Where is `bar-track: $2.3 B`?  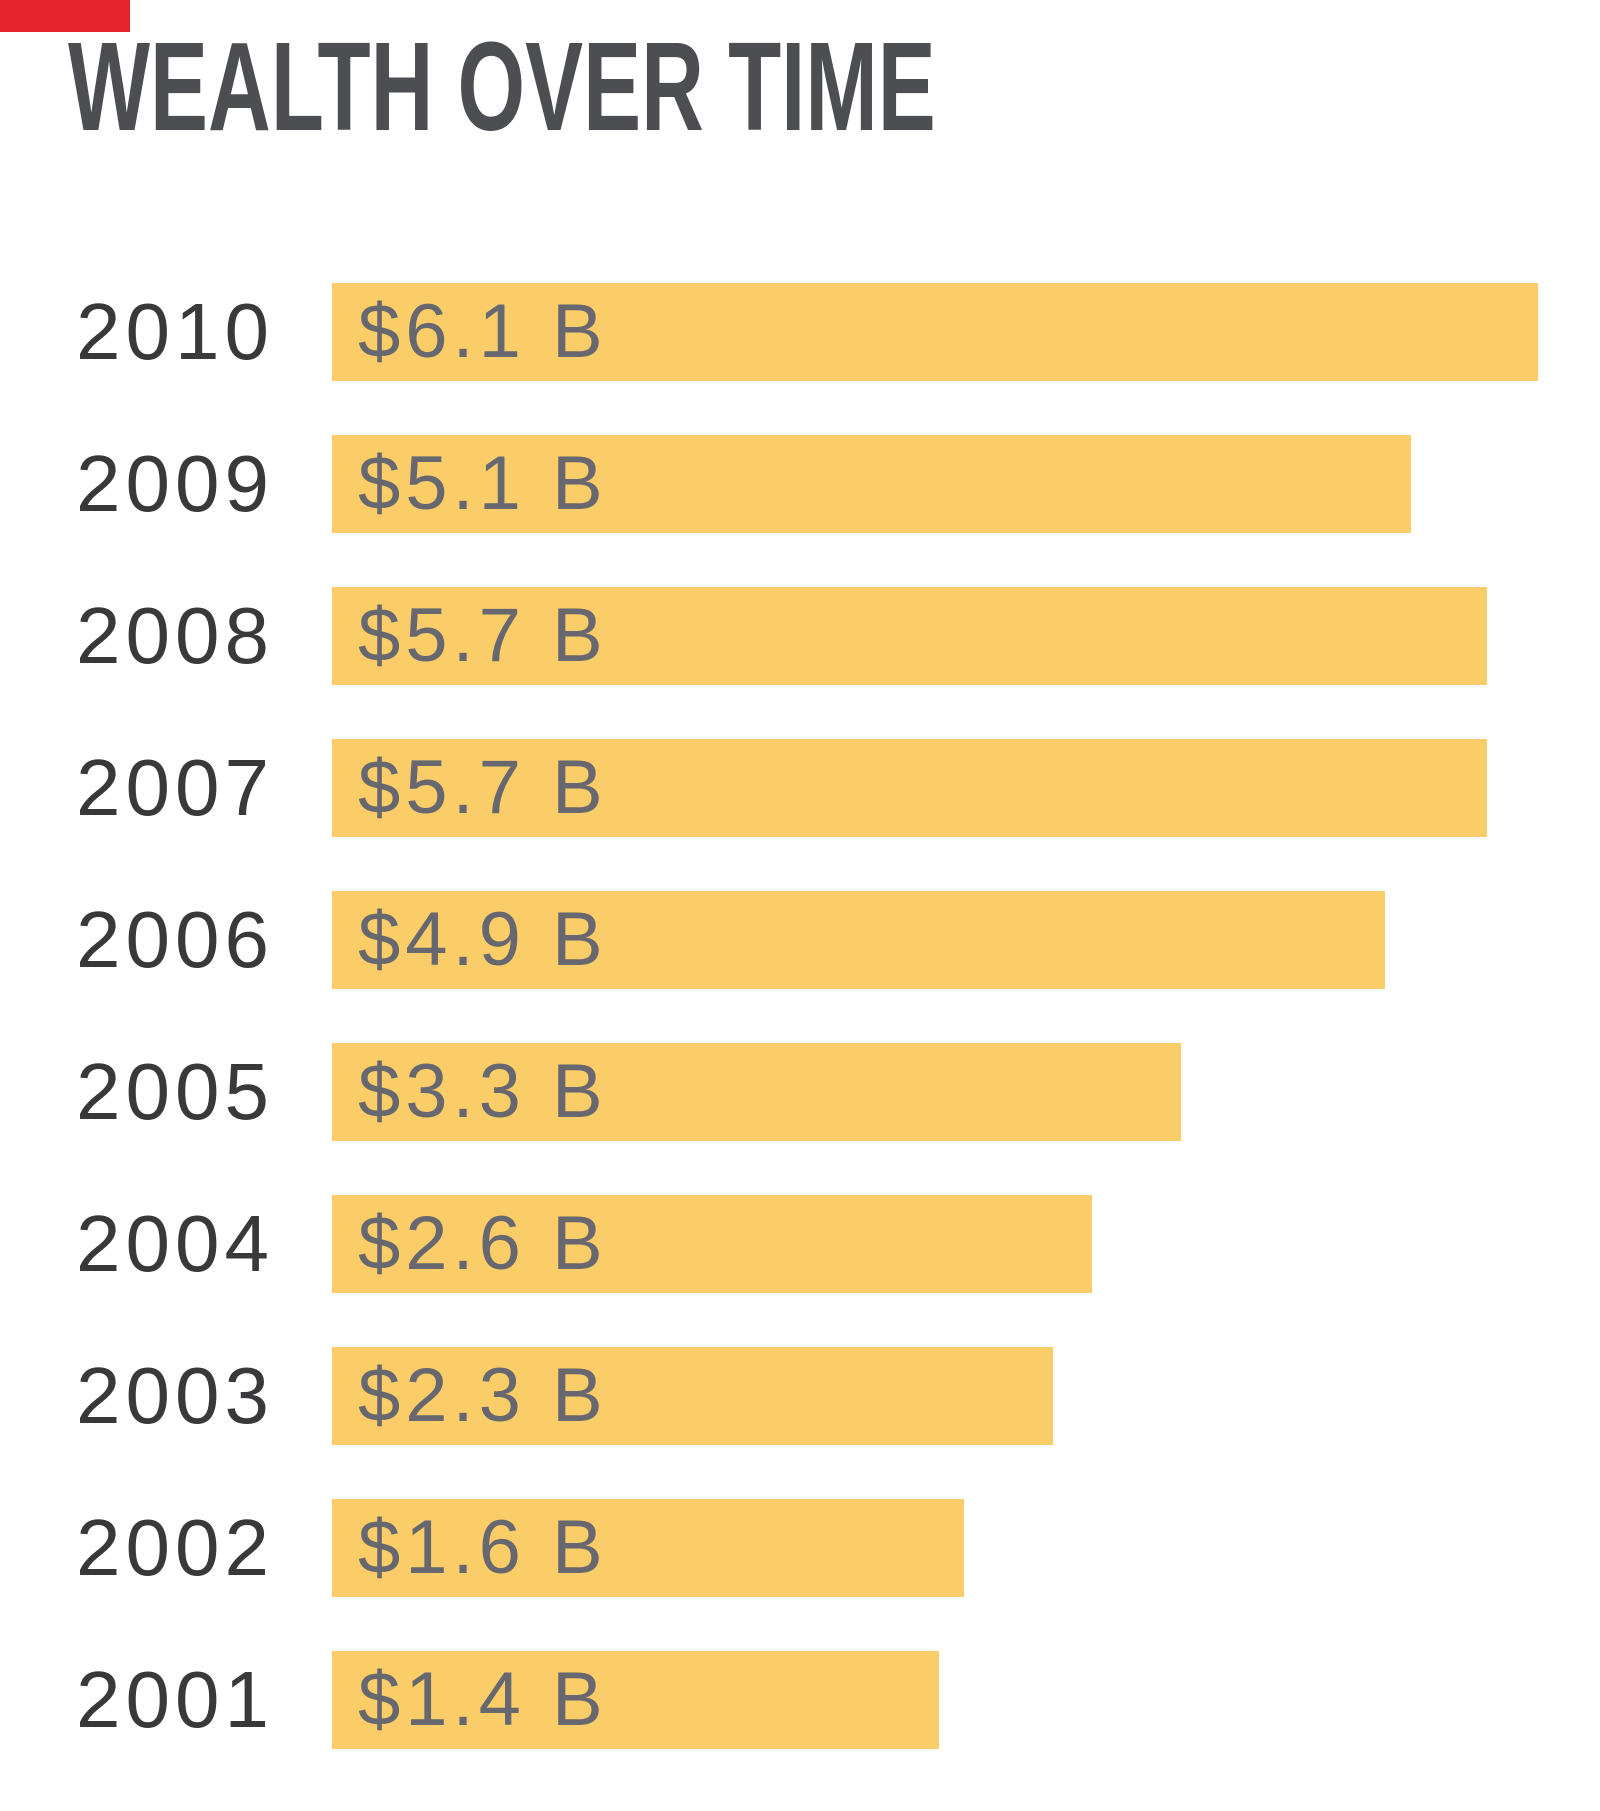
bar-track: $2.3 B is located at coordinates (935, 1396).